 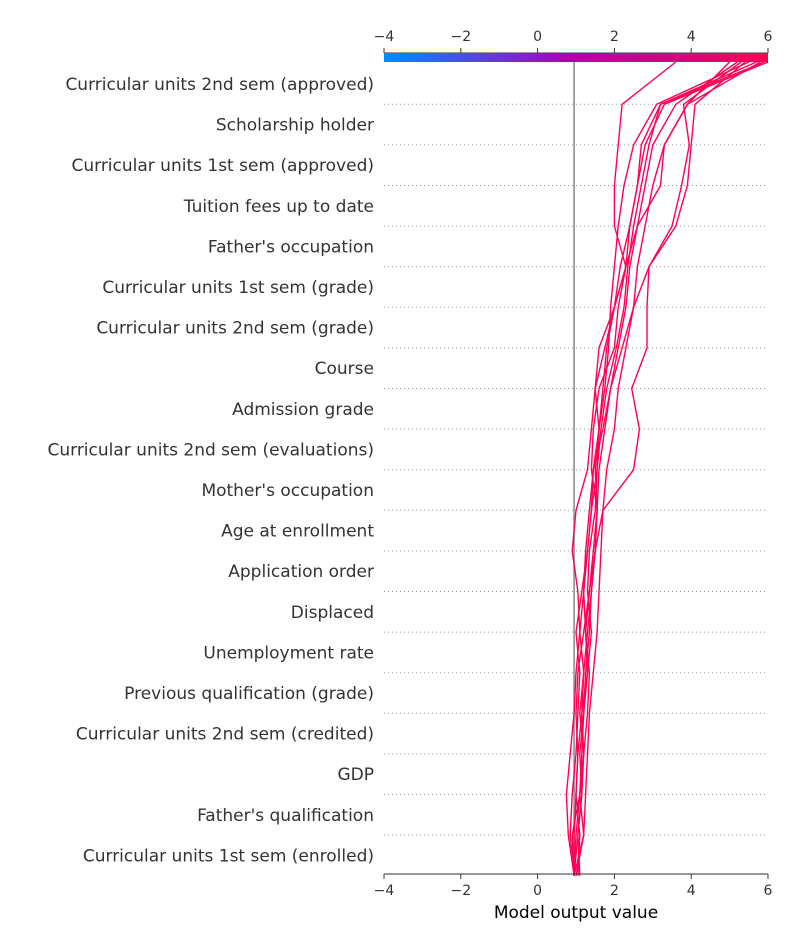 I want to click on feature-label: Course, so click(x=344, y=369).